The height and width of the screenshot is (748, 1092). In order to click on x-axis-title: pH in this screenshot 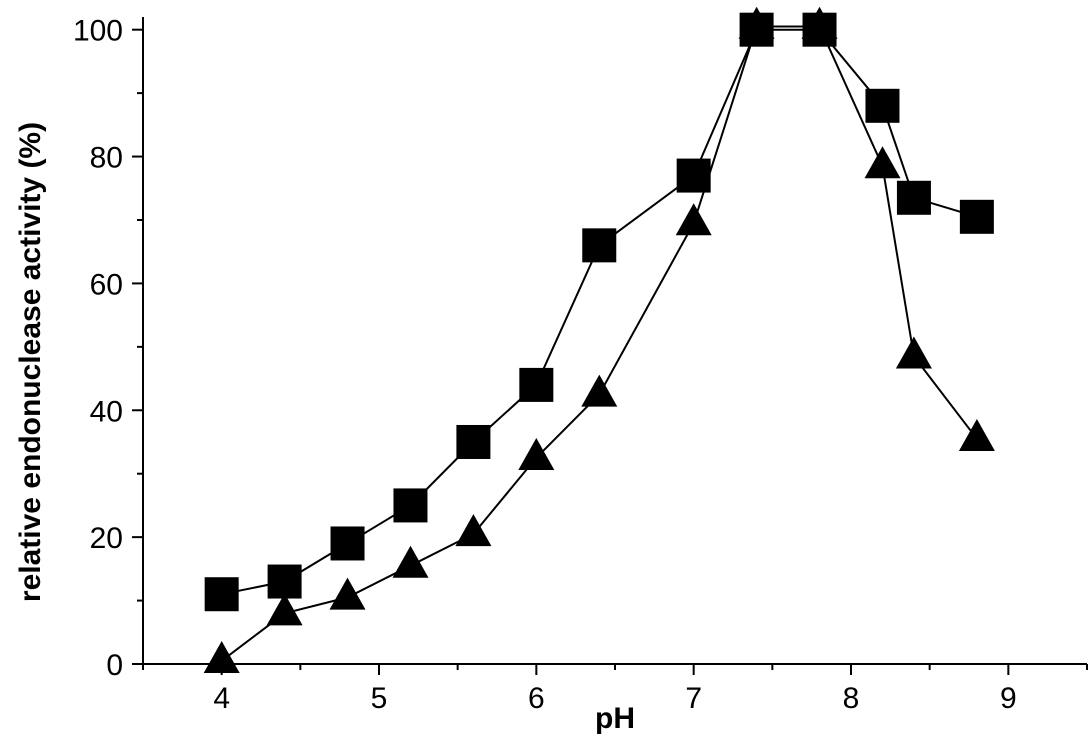, I will do `click(615, 718)`.